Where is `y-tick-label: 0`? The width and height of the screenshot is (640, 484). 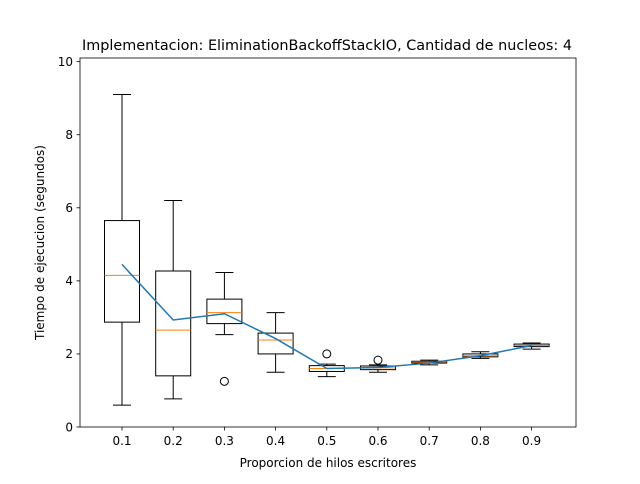
y-tick-label: 0 is located at coordinates (69, 427).